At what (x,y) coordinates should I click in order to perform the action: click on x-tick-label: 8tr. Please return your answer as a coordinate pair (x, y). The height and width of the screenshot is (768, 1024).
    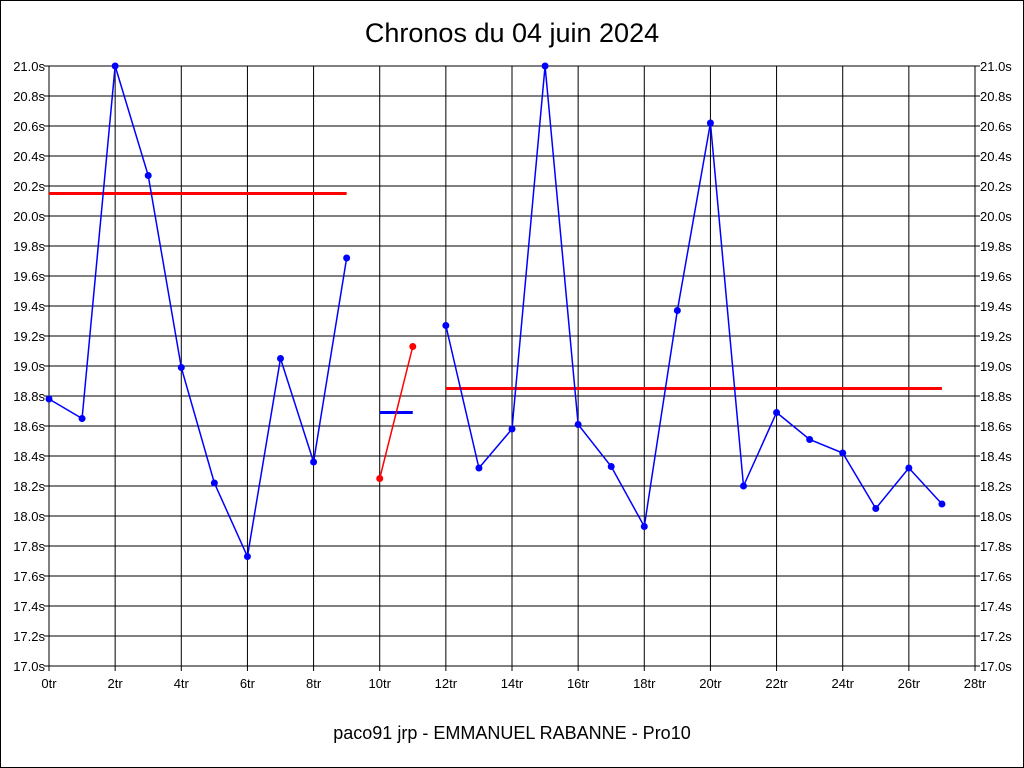
    Looking at the image, I should click on (314, 683).